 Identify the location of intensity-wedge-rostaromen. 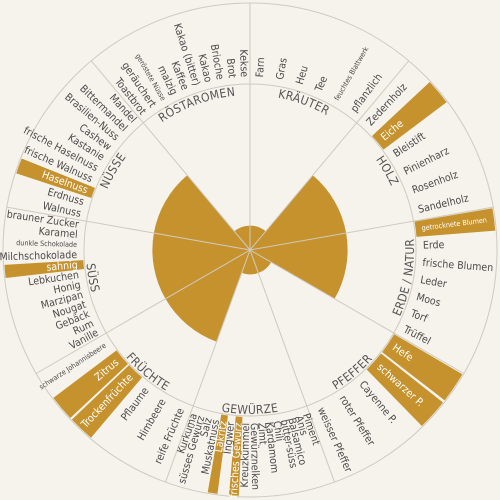
(242, 237).